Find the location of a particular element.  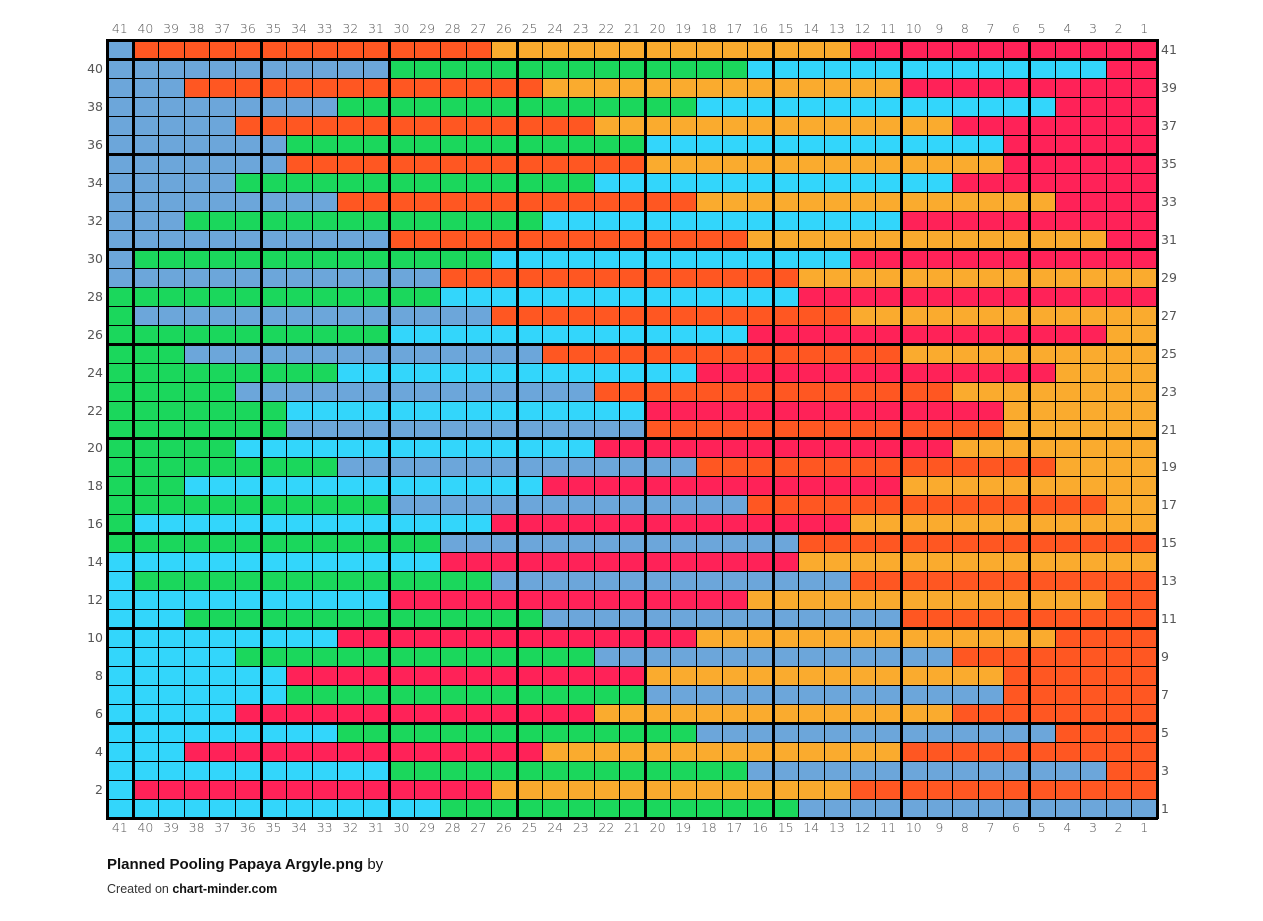

col-label-bottom: 3 is located at coordinates (1092, 827).